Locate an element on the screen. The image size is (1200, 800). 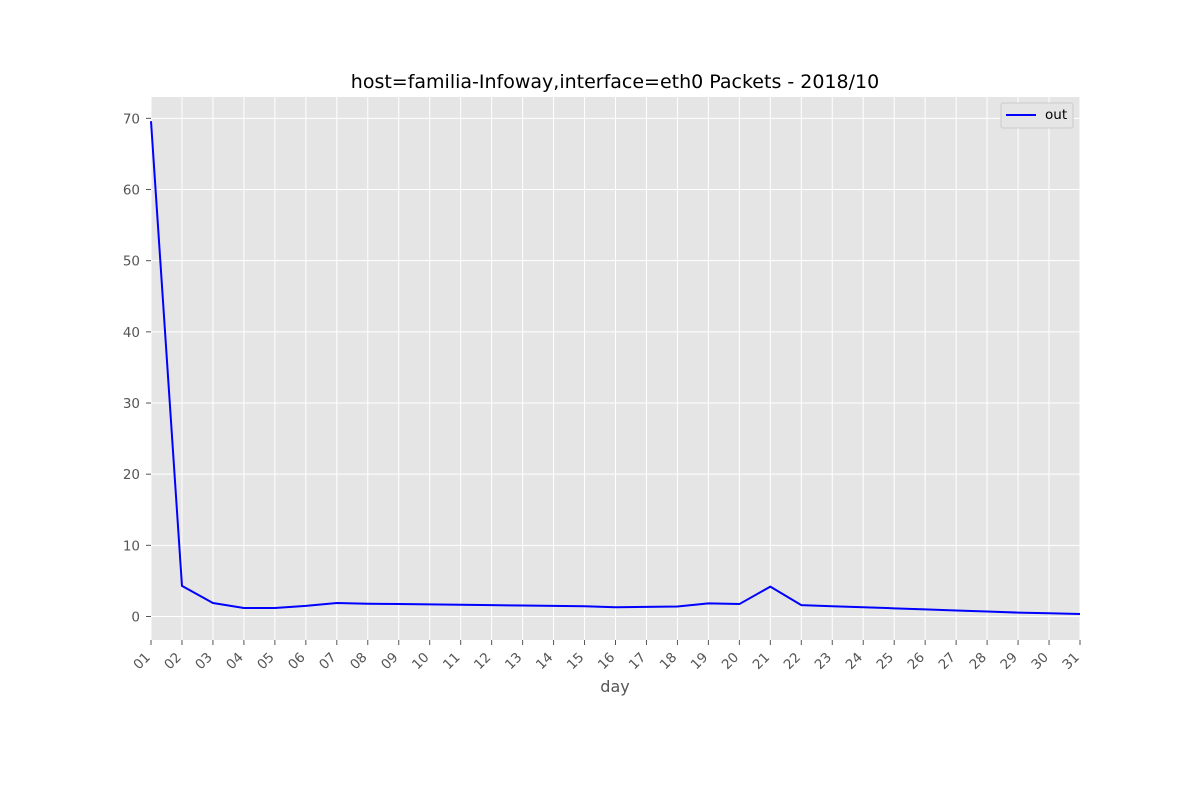
x-tick-label: 16 is located at coordinates (606, 661).